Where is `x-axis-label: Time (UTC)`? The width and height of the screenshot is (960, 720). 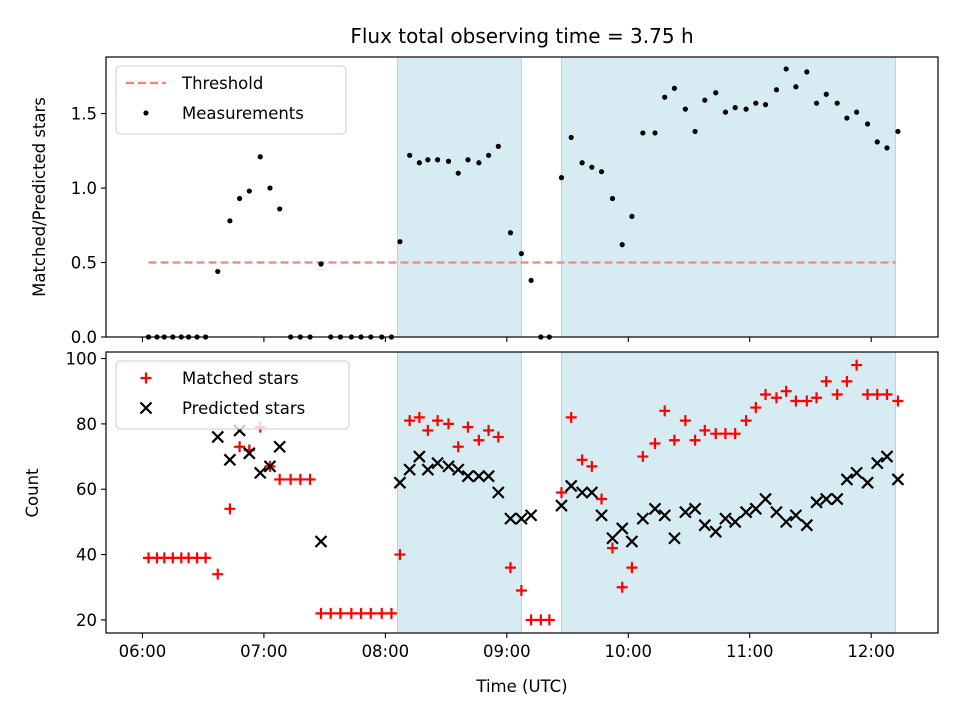
x-axis-label: Time (UTC) is located at coordinates (521, 686).